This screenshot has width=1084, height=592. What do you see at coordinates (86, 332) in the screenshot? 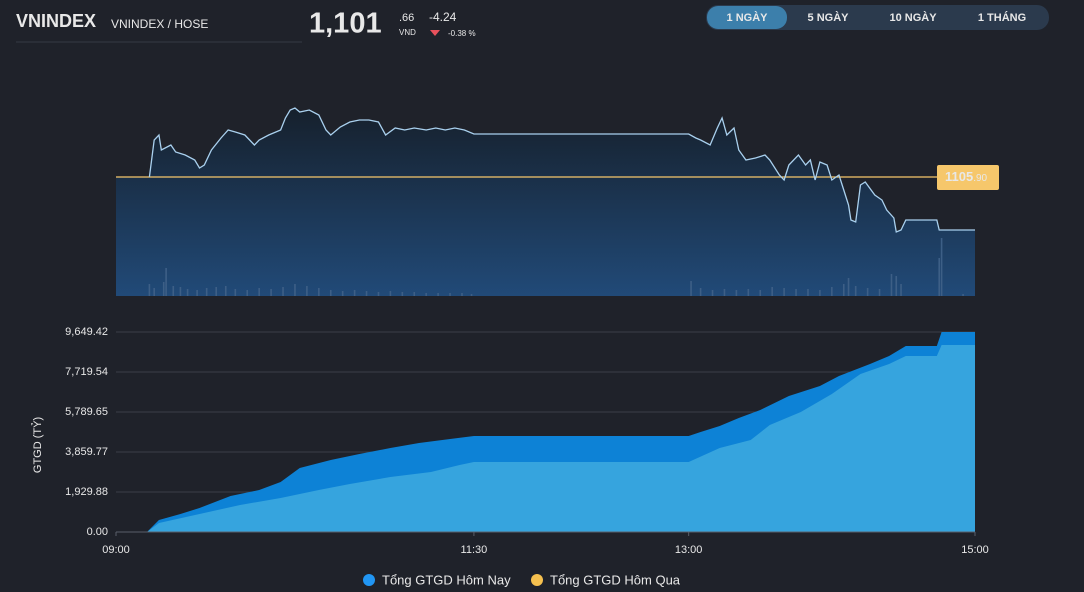
I see `y-tick-label: 9,649.42` at bounding box center [86, 332].